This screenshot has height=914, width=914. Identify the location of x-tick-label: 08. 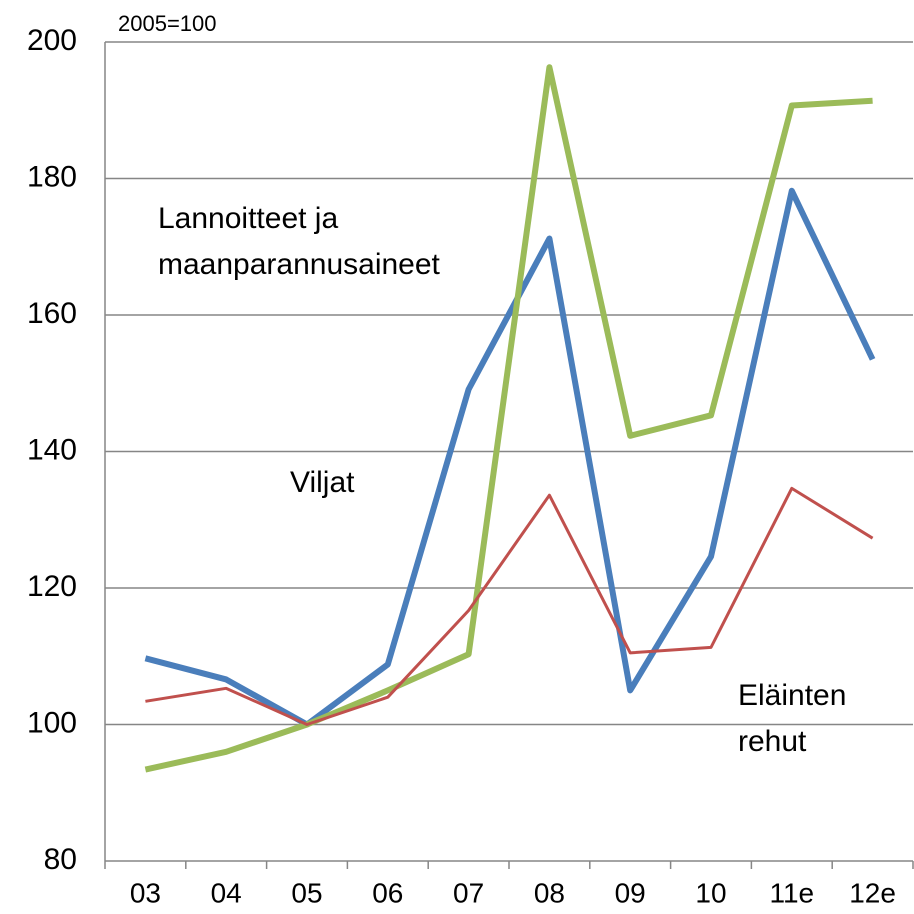
(549, 892).